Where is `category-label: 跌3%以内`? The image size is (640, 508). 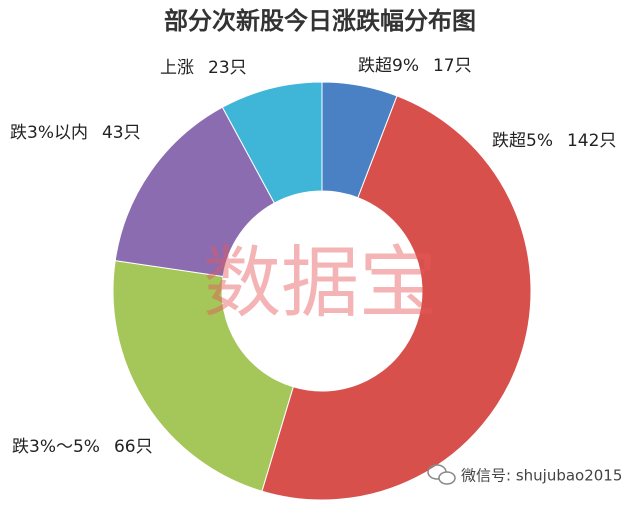
category-label: 跌3%以内 is located at coordinates (49, 133).